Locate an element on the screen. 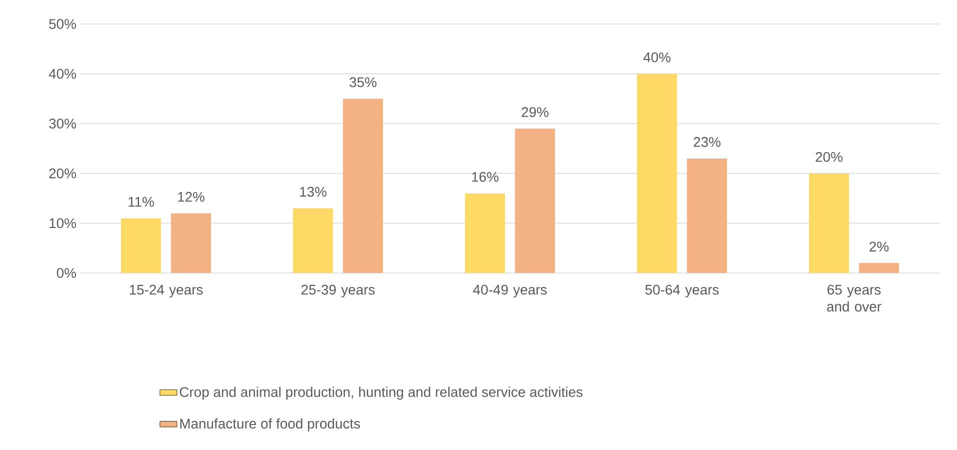 The height and width of the screenshot is (450, 957). data-label: 29% is located at coordinates (535, 112).